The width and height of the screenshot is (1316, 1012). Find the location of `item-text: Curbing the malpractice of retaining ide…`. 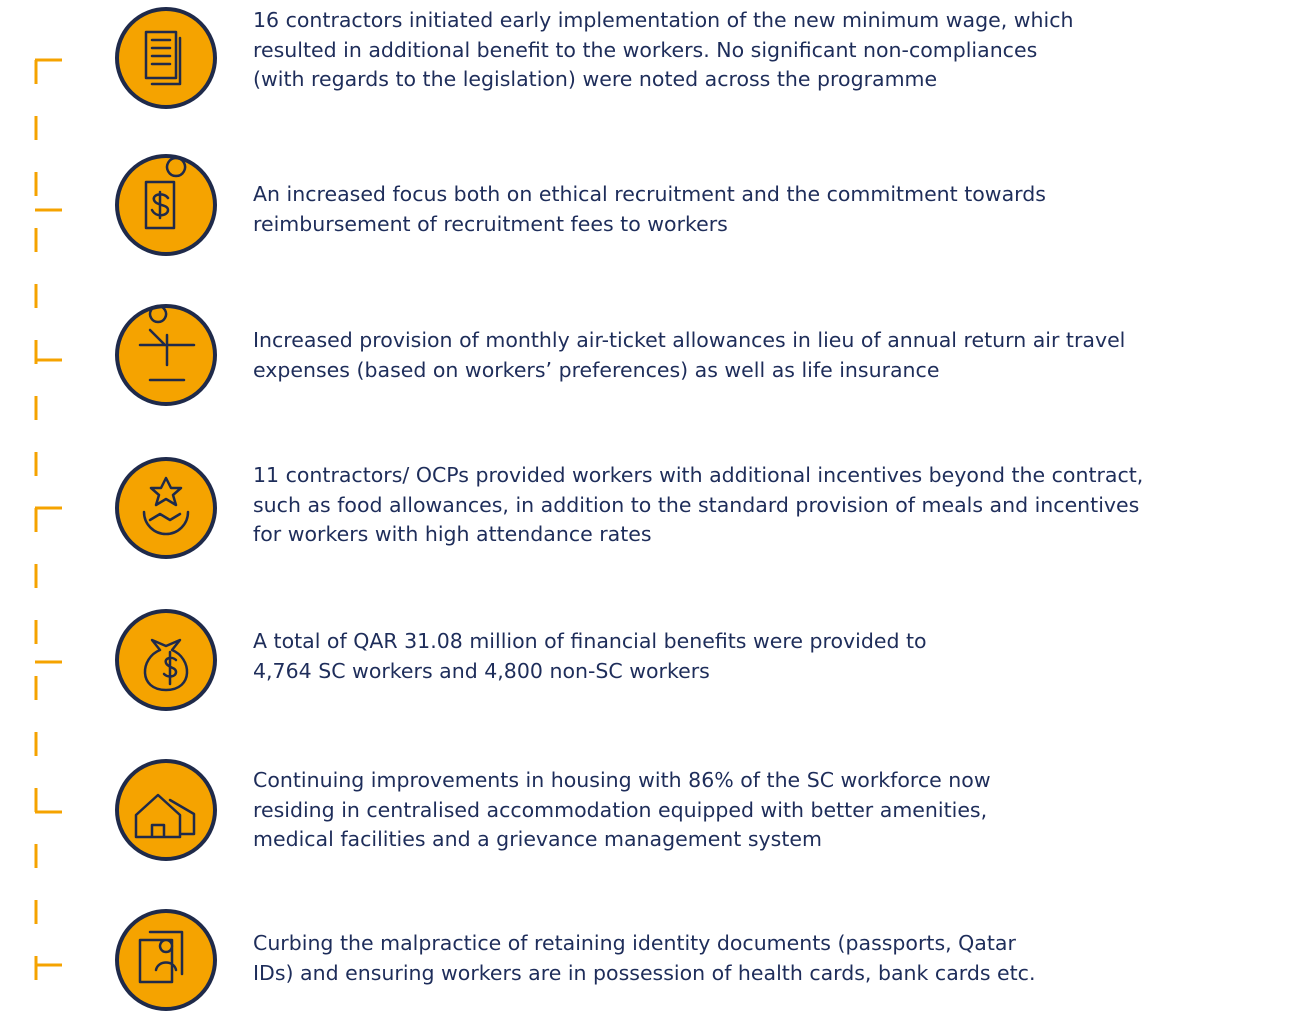

item-text: Curbing the malpractice of retaining ide… is located at coordinates (644, 958).